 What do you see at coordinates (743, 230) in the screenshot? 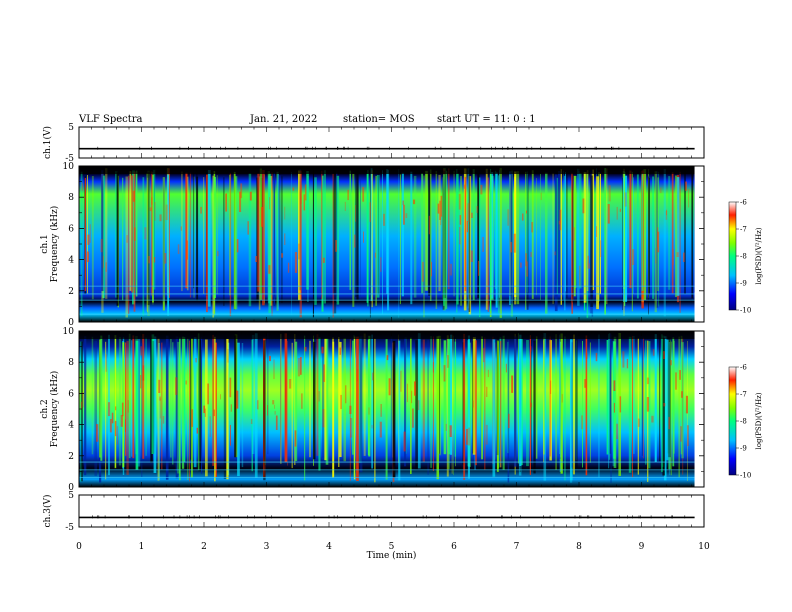
I see `colorbar-tick-label: -7` at bounding box center [743, 230].